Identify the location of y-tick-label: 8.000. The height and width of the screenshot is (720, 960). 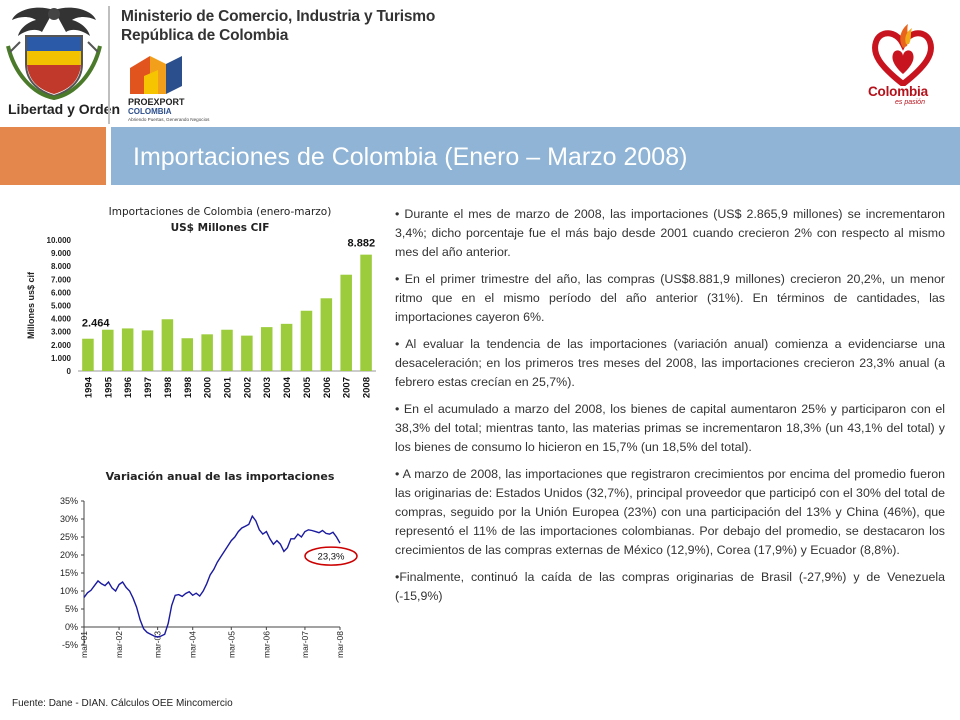
(61, 266).